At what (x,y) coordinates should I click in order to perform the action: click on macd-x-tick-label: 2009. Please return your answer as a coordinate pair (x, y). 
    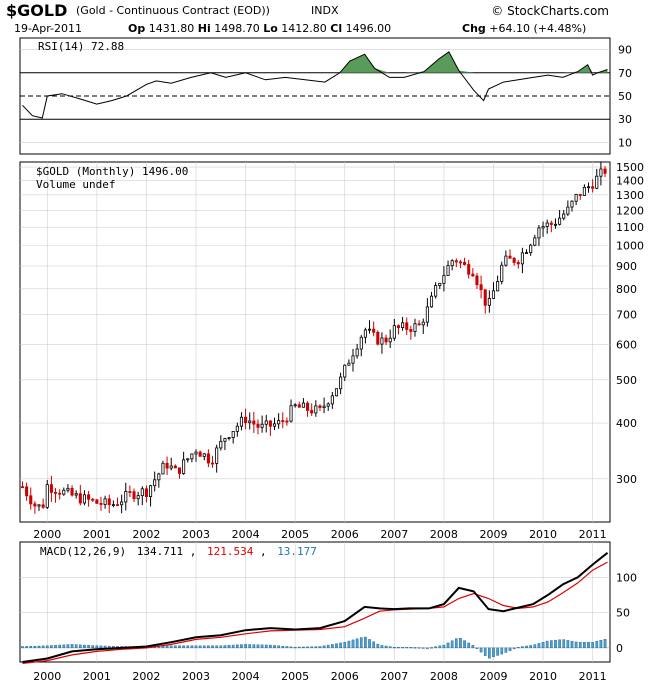
    Looking at the image, I should click on (493, 676).